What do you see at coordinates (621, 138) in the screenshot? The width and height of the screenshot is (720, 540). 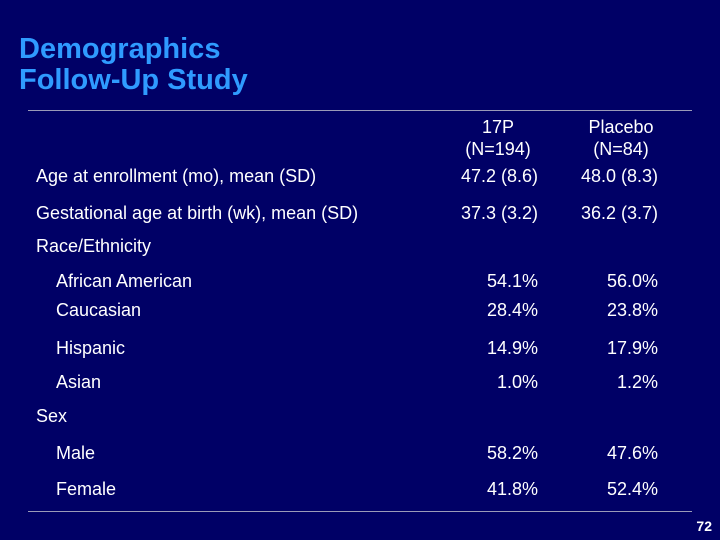 I see `column-header-placebo: Placebo (N=84)` at bounding box center [621, 138].